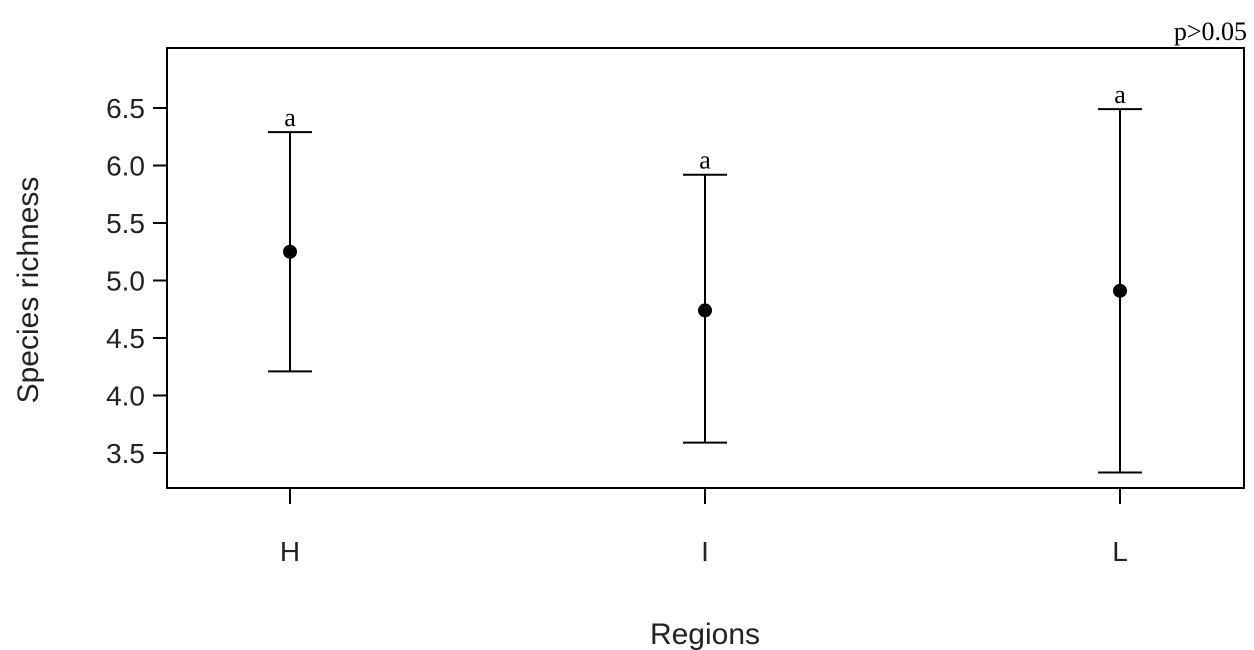 The height and width of the screenshot is (650, 1254). I want to click on x-tick-label: I, so click(705, 551).